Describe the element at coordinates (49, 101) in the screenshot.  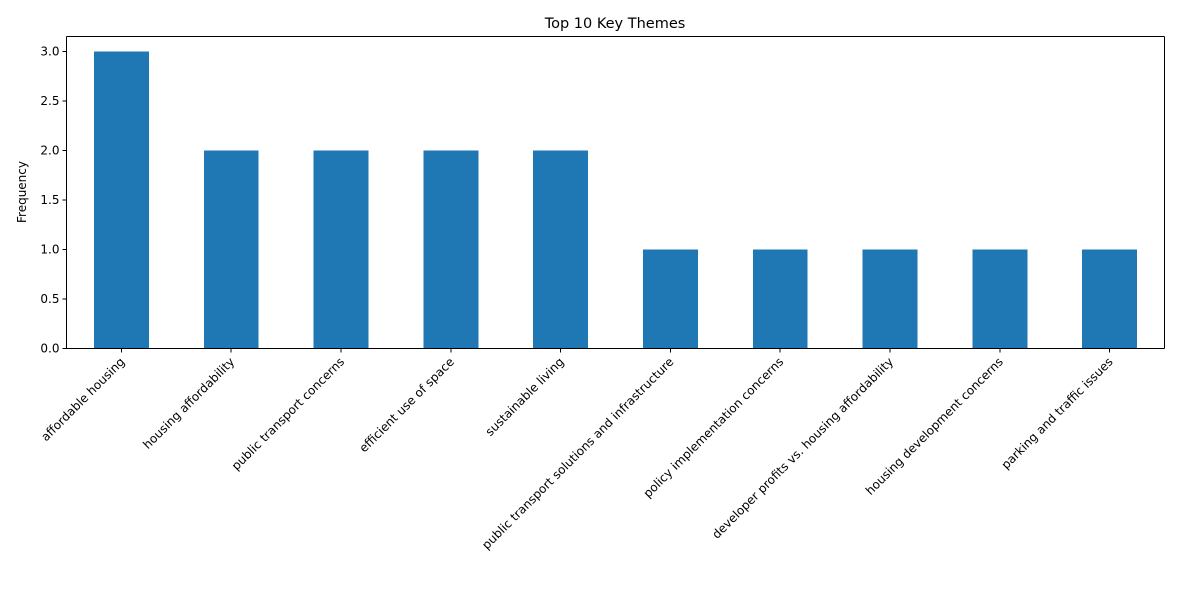
I see `y-tick-label: 2.5` at that location.